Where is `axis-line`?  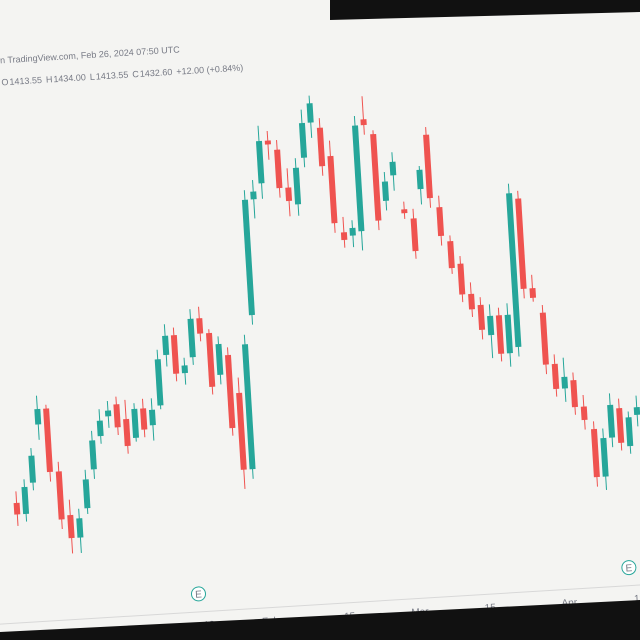 axis-line is located at coordinates (320, 603).